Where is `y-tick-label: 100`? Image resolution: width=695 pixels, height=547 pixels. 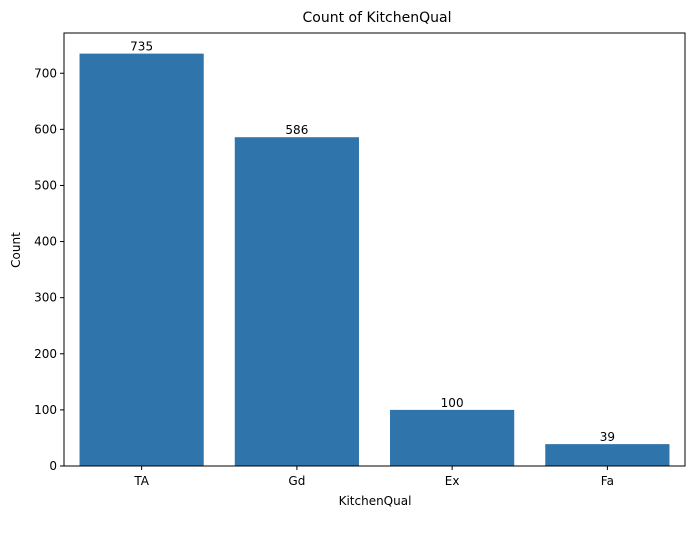 y-tick-label: 100 is located at coordinates (45, 410).